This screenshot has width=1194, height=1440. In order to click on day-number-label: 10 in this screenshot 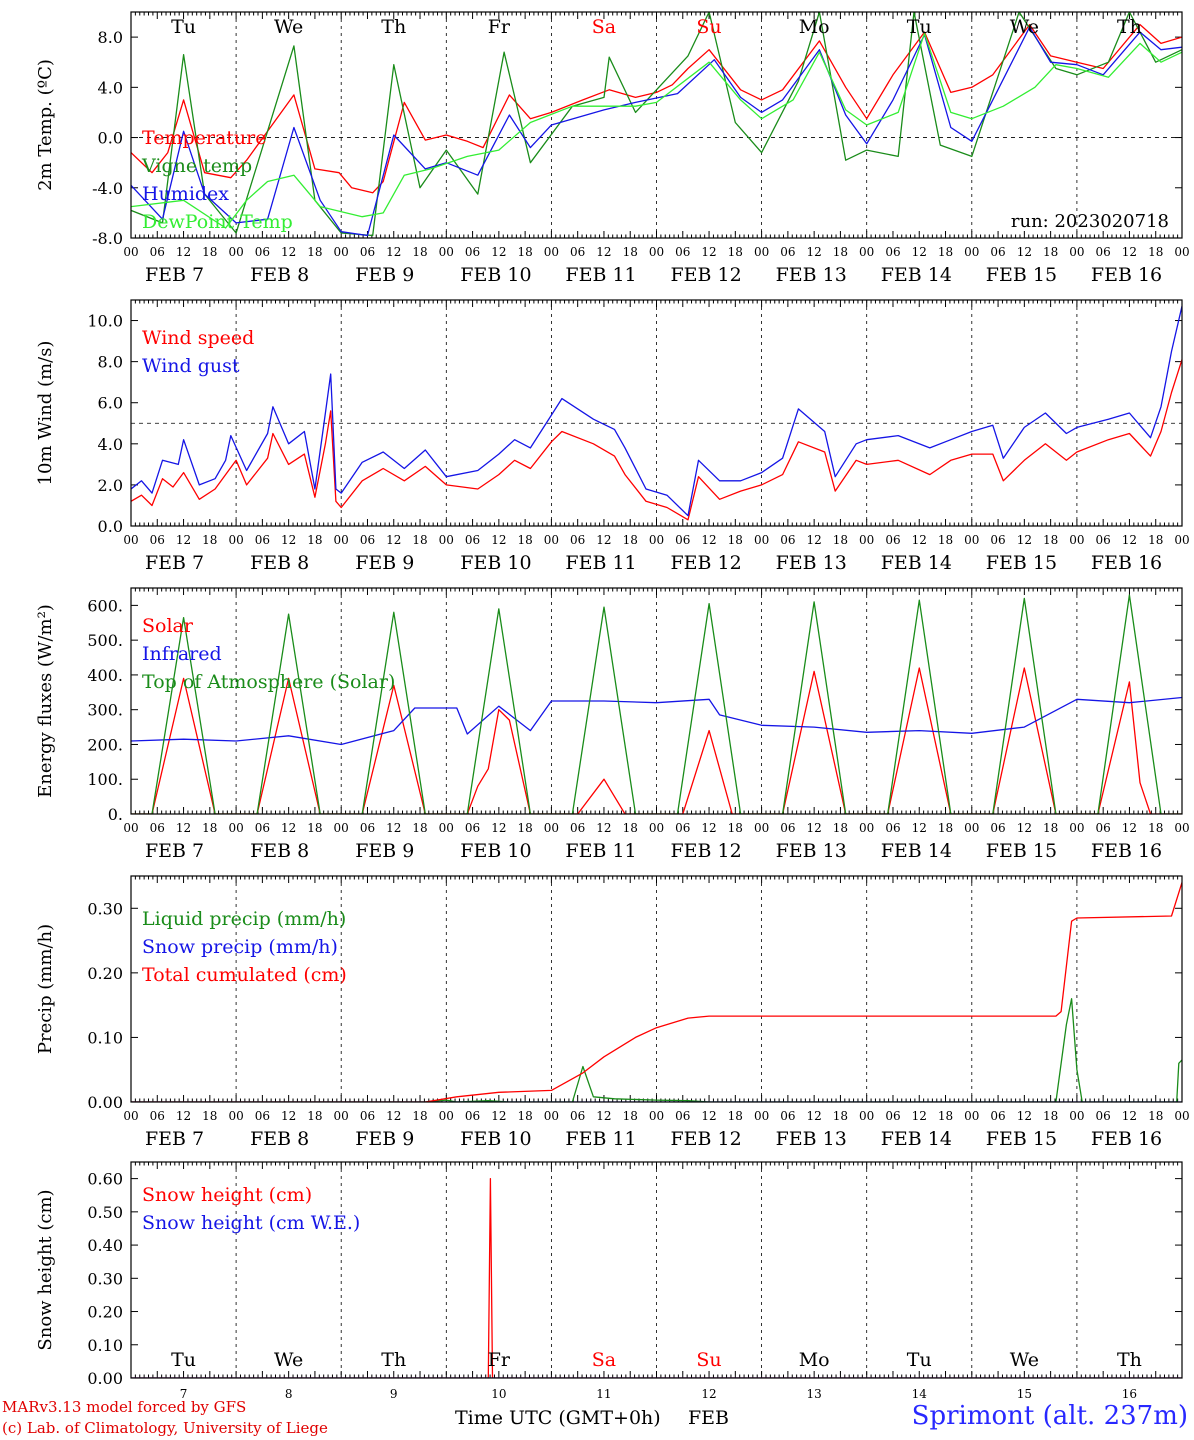, I will do `click(498, 1394)`.